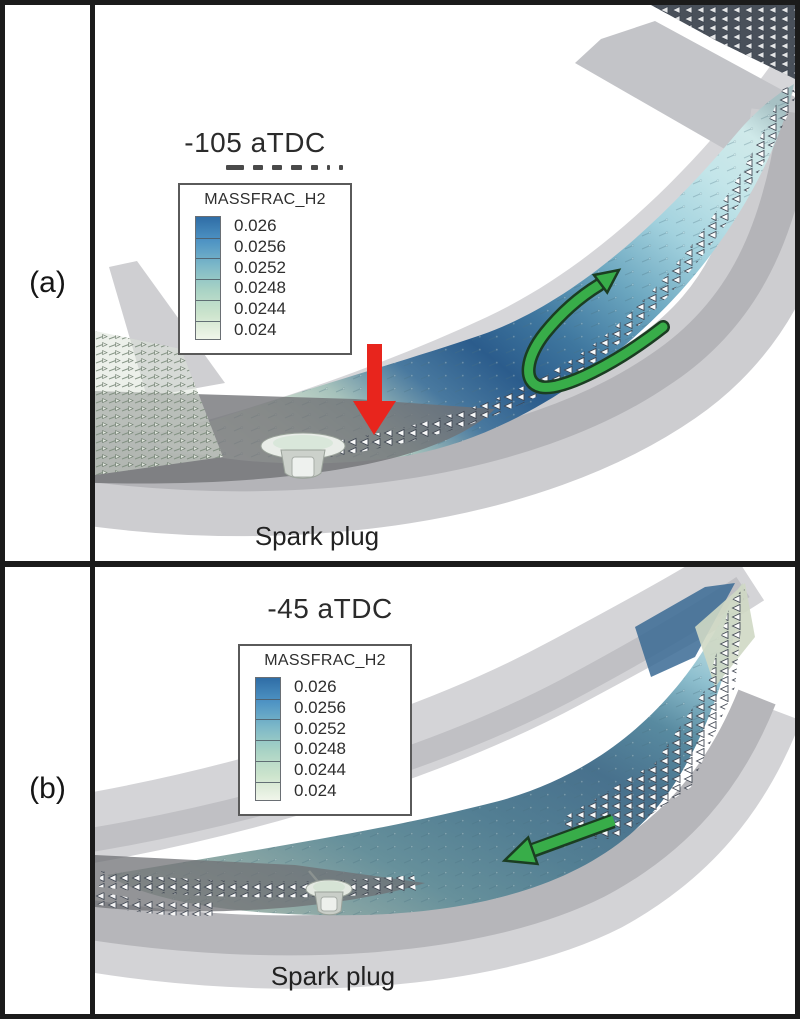 The image size is (800, 1019). What do you see at coordinates (268, 739) in the screenshot?
I see `panel-b-colorbar` at bounding box center [268, 739].